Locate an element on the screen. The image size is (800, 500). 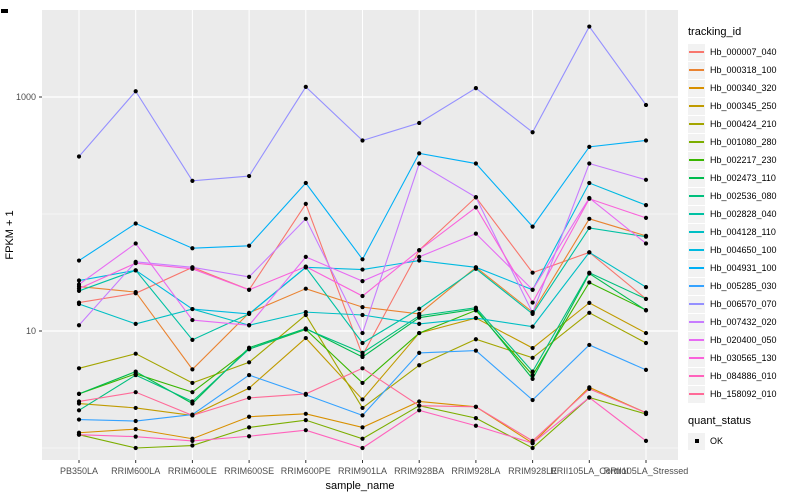
legend-item: Hb_002536_080 is located at coordinates (743, 196).